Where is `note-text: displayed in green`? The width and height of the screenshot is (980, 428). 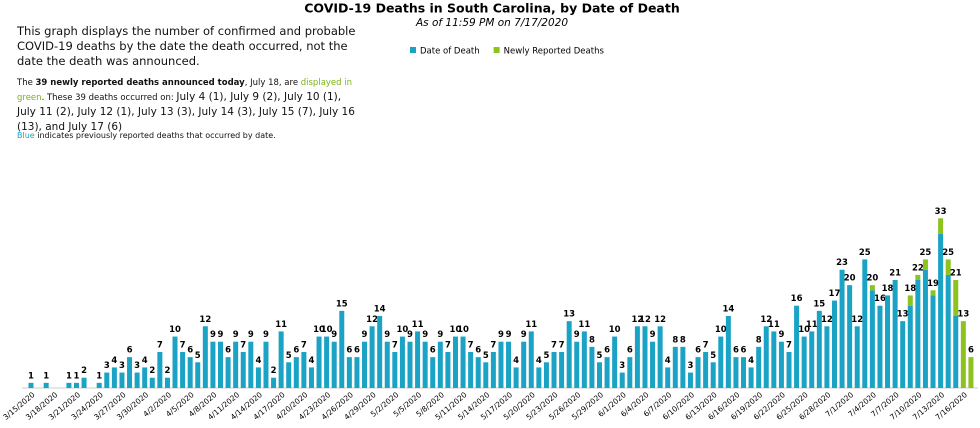 note-text: displayed in green is located at coordinates (185, 90).